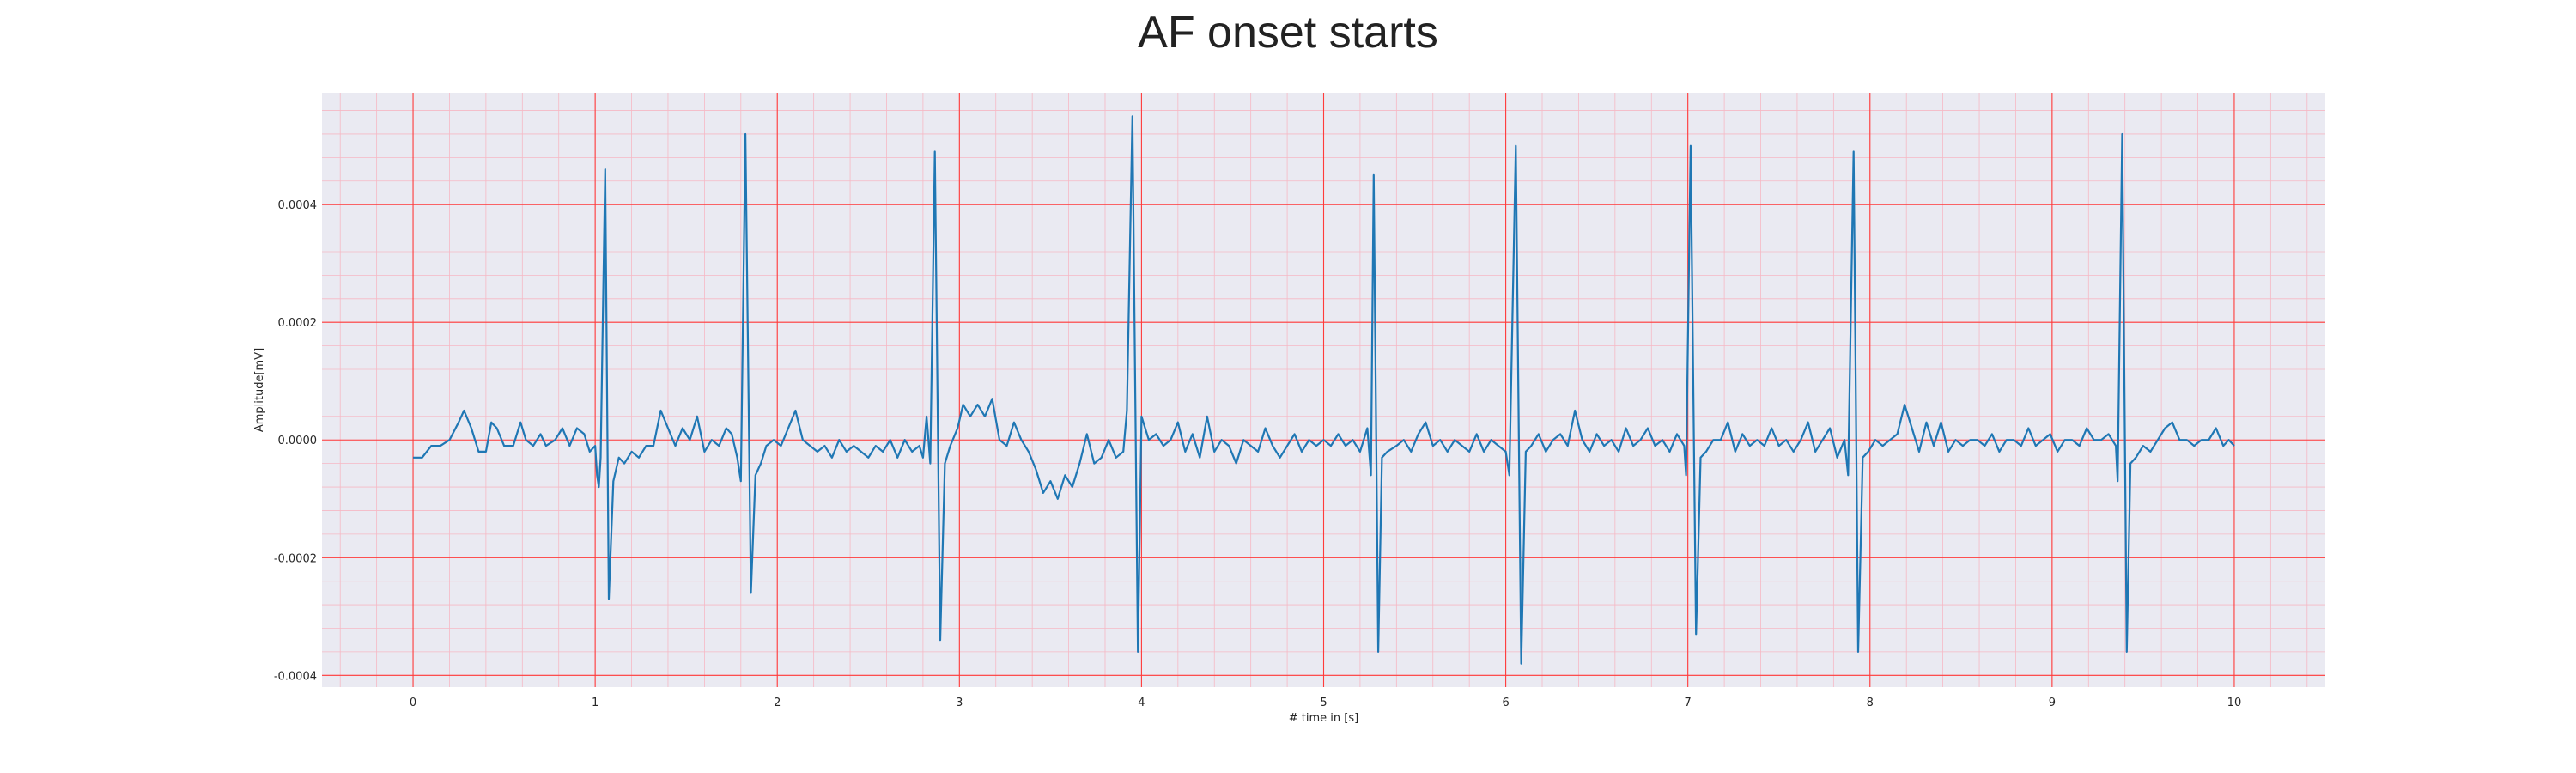  I want to click on y-tick-label: -0.0002, so click(295, 558).